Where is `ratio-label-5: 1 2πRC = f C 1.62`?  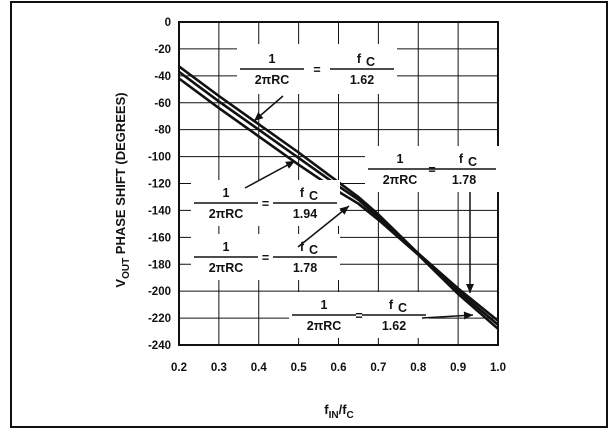
ratio-label-5: 1 2πRC = f C 1.62 is located at coordinates (381, 315).